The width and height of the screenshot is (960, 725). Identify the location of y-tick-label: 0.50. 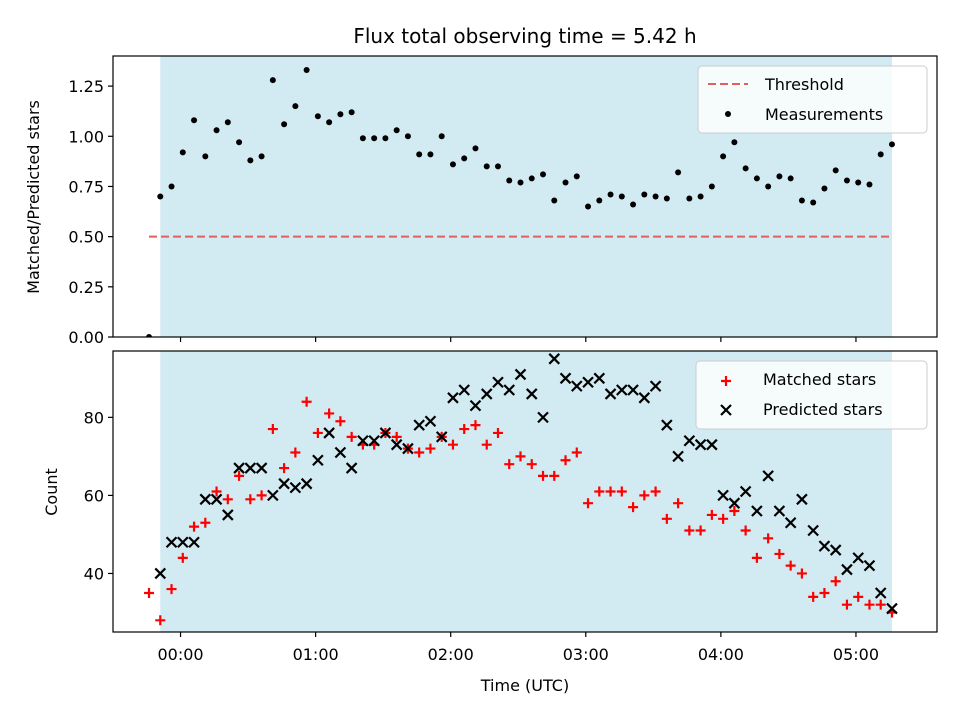
(86, 237).